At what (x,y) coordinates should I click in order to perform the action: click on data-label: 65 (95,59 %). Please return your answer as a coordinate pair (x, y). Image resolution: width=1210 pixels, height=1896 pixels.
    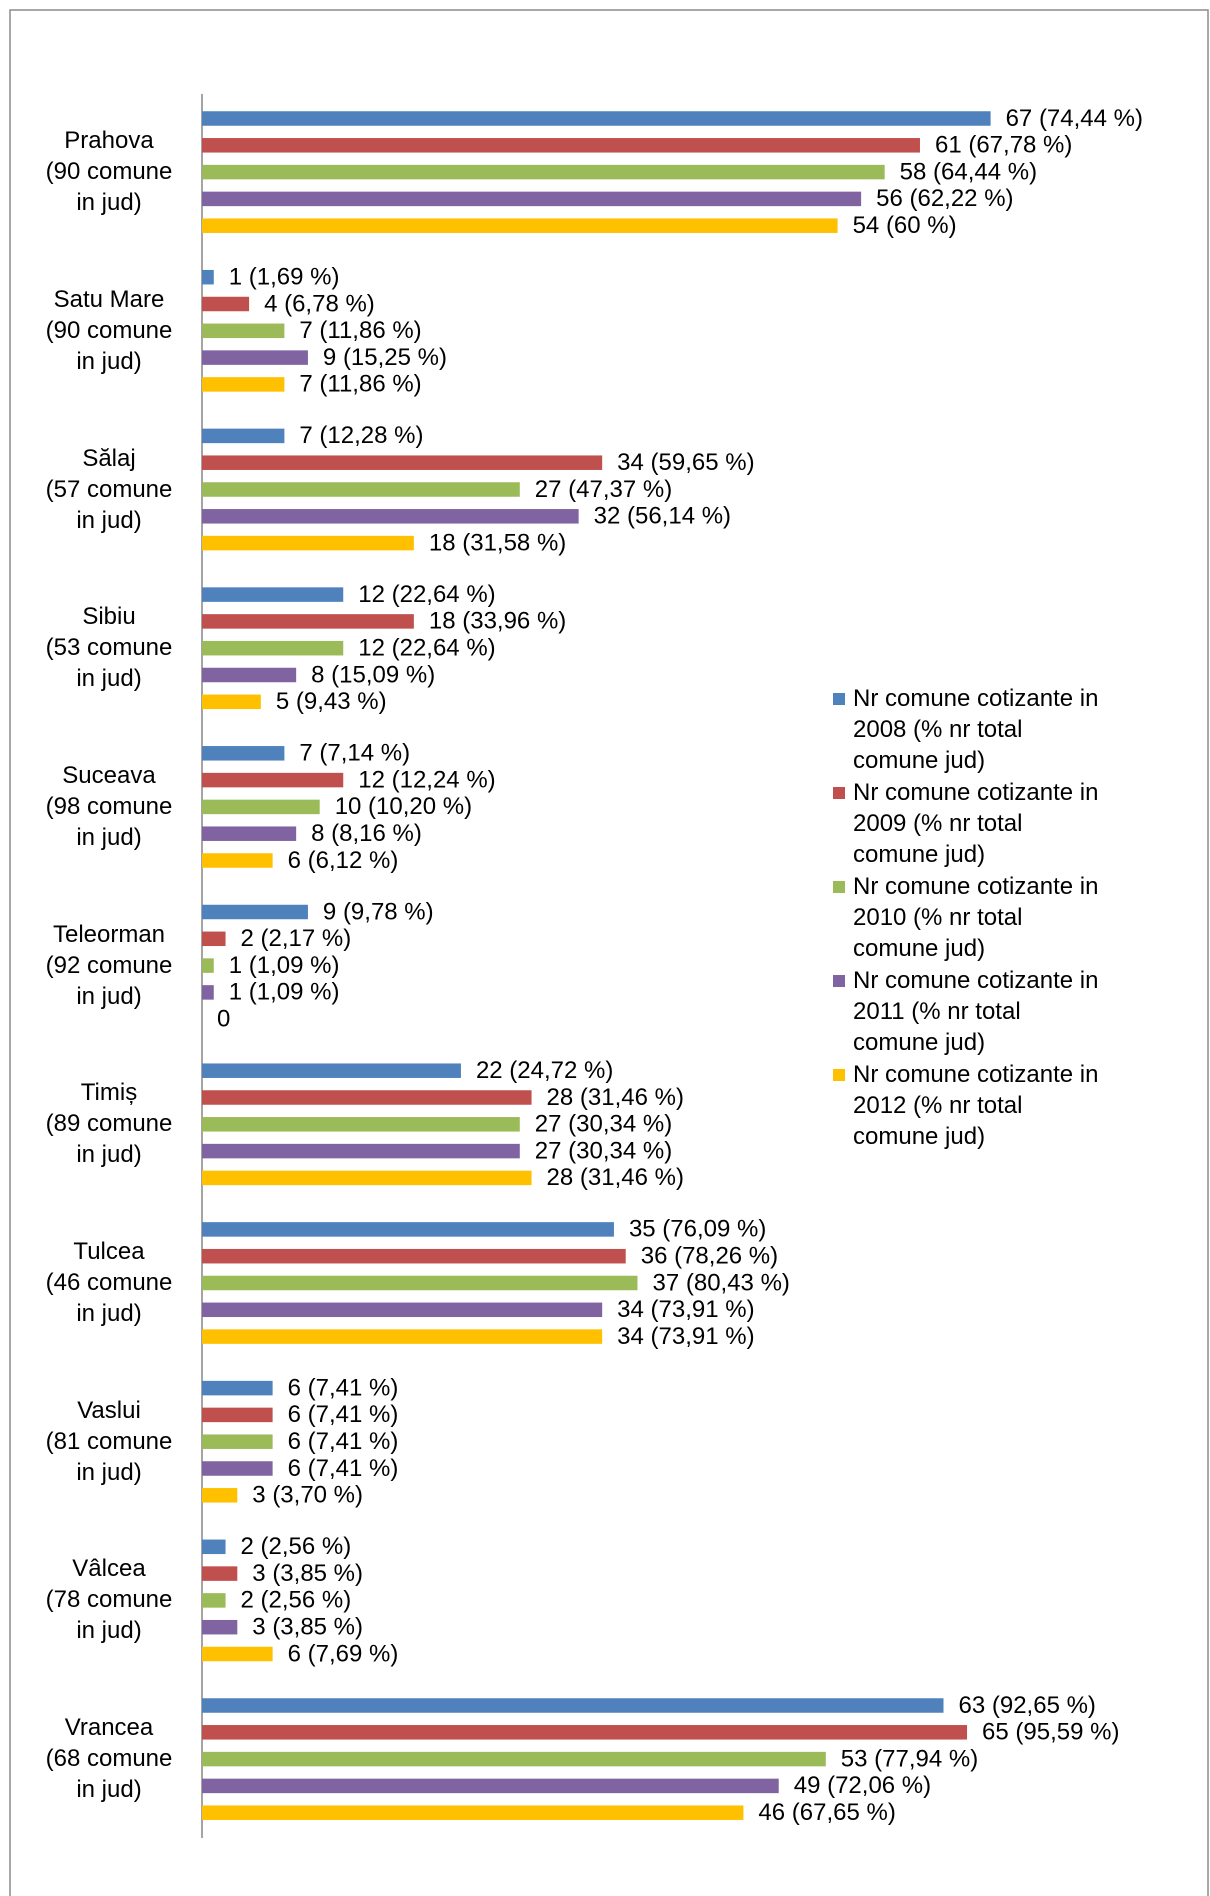
    Looking at the image, I should click on (1050, 1732).